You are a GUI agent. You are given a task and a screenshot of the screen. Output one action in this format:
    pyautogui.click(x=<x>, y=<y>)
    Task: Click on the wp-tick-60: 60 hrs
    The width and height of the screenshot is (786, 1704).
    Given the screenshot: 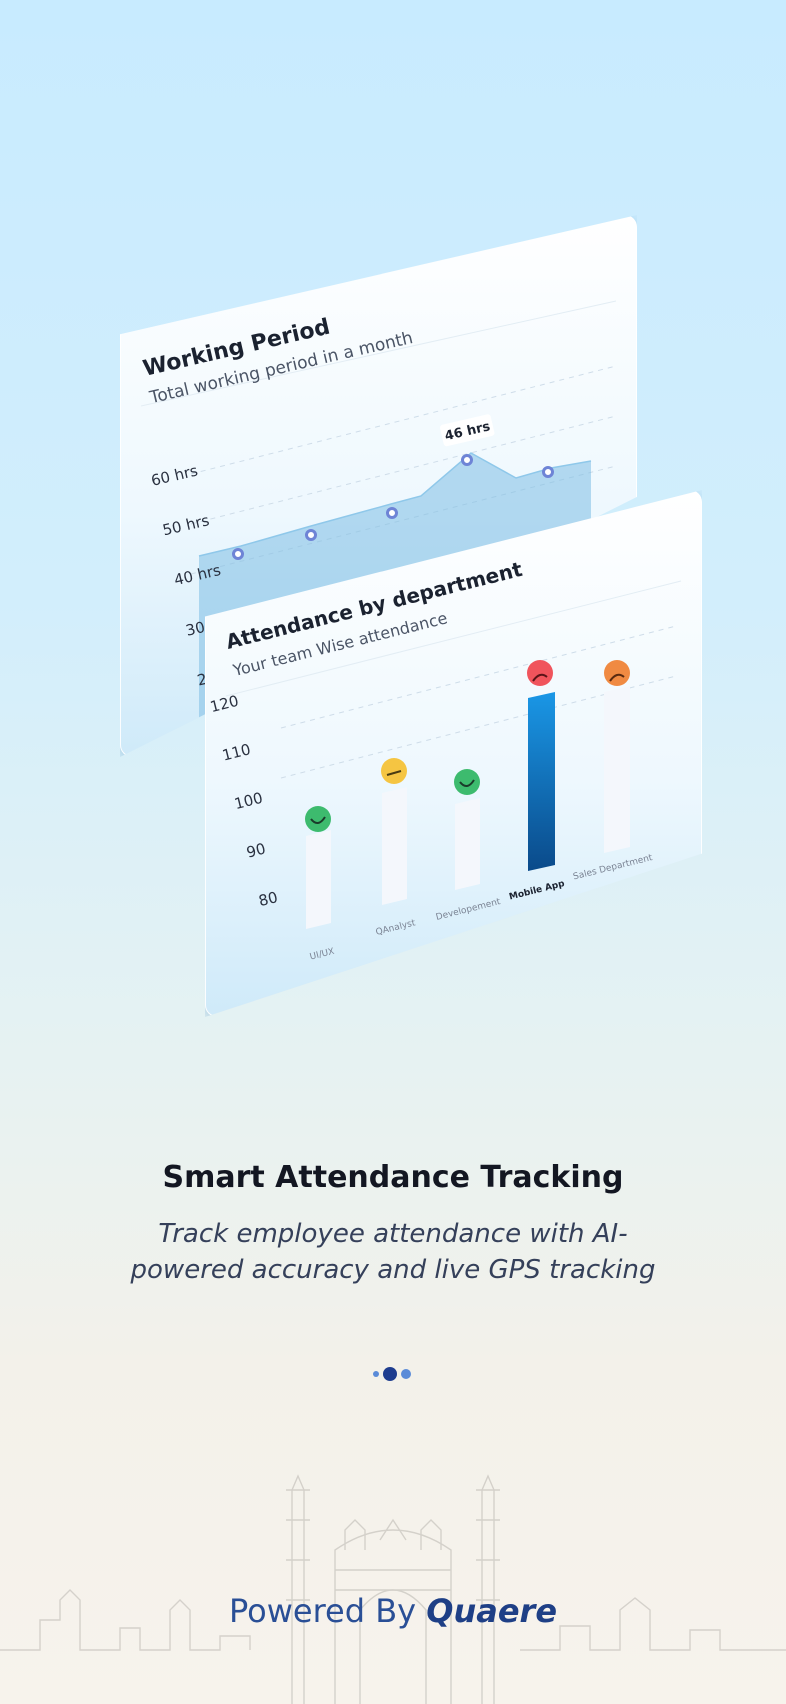 What is the action you would take?
    pyautogui.click(x=174, y=475)
    